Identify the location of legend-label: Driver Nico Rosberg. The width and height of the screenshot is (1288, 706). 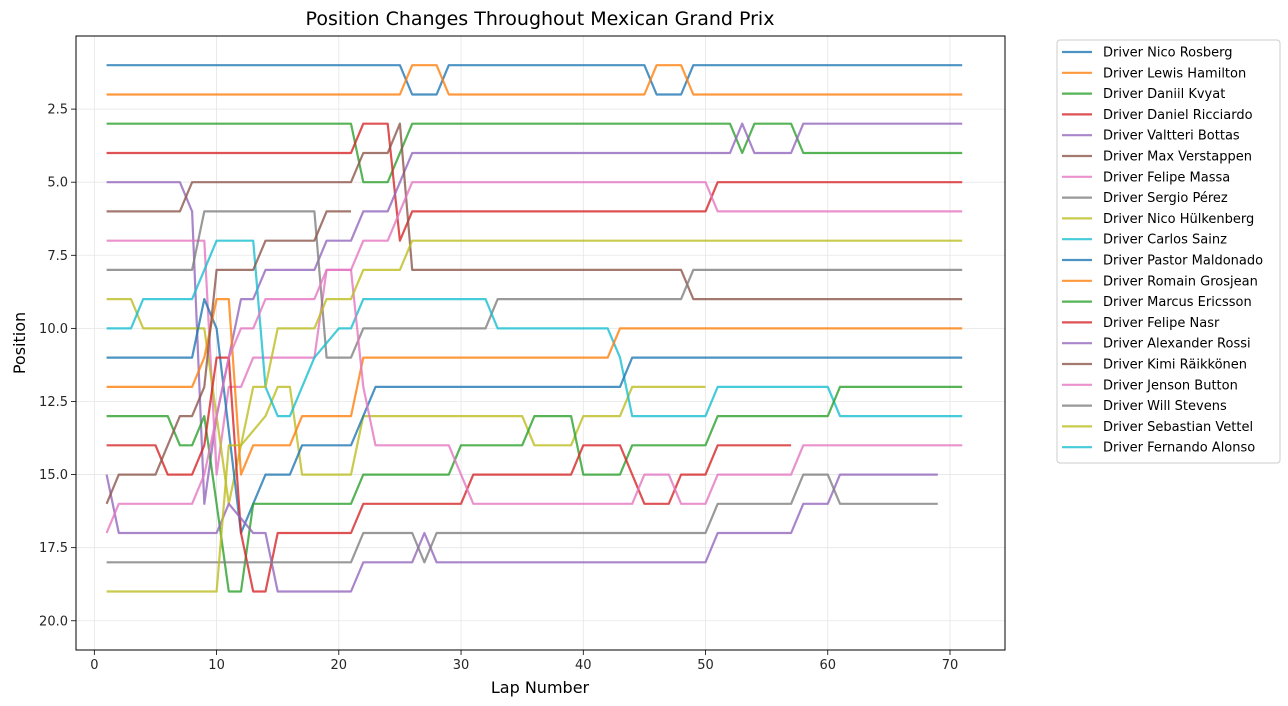
(1168, 53).